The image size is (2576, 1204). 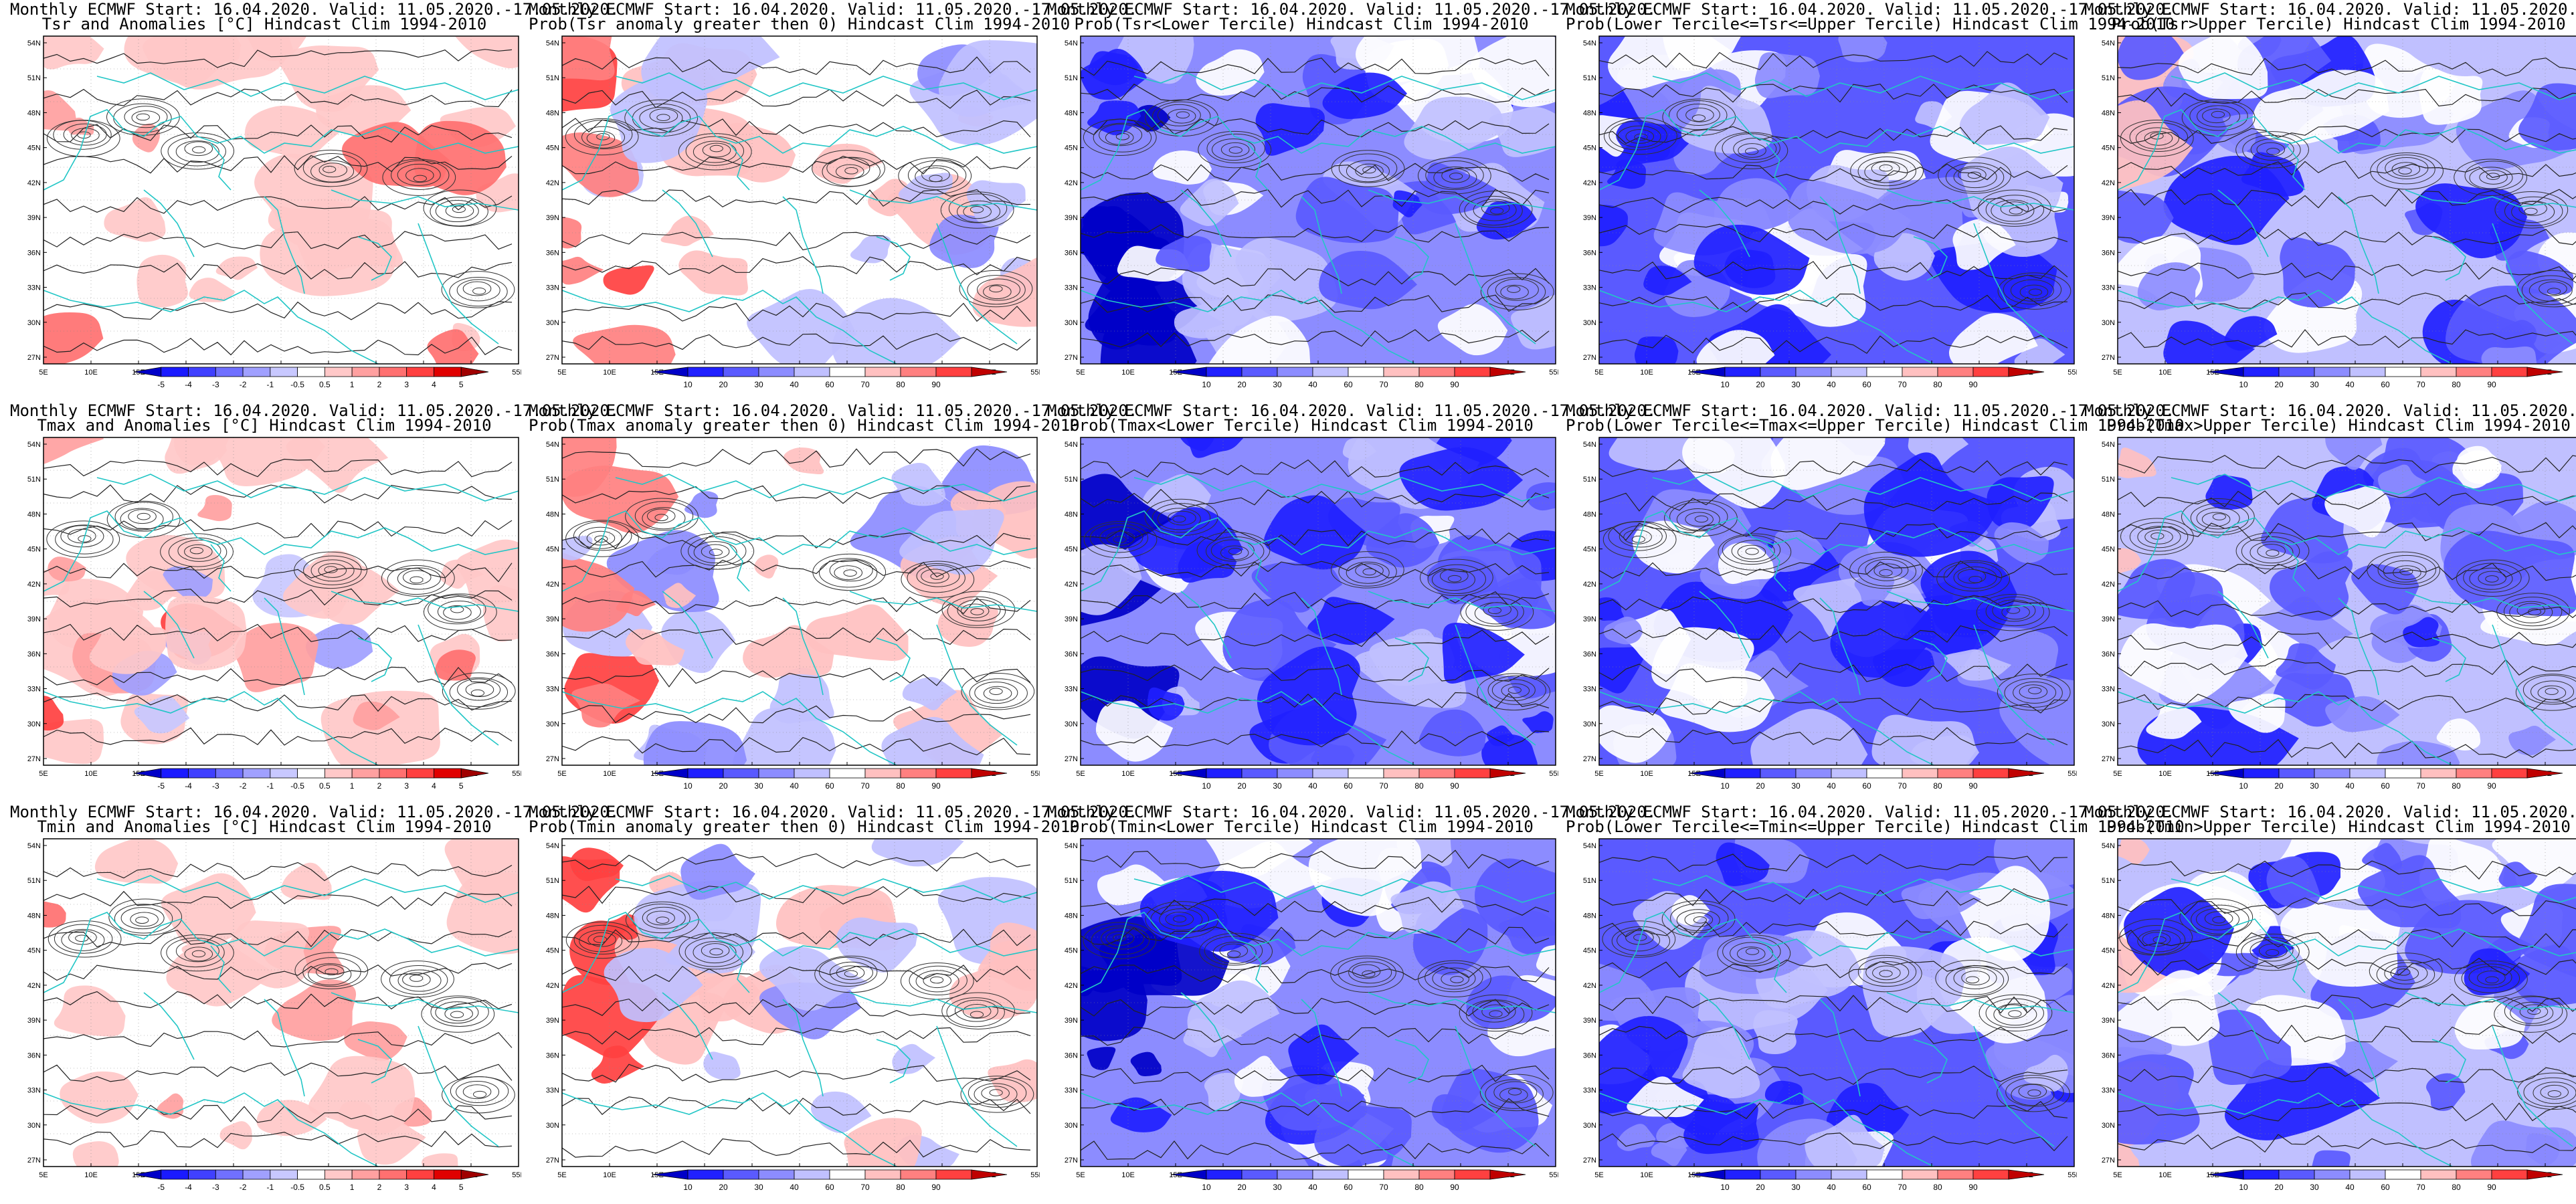 What do you see at coordinates (936, 786) in the screenshot?
I see `colorbar-label: 90` at bounding box center [936, 786].